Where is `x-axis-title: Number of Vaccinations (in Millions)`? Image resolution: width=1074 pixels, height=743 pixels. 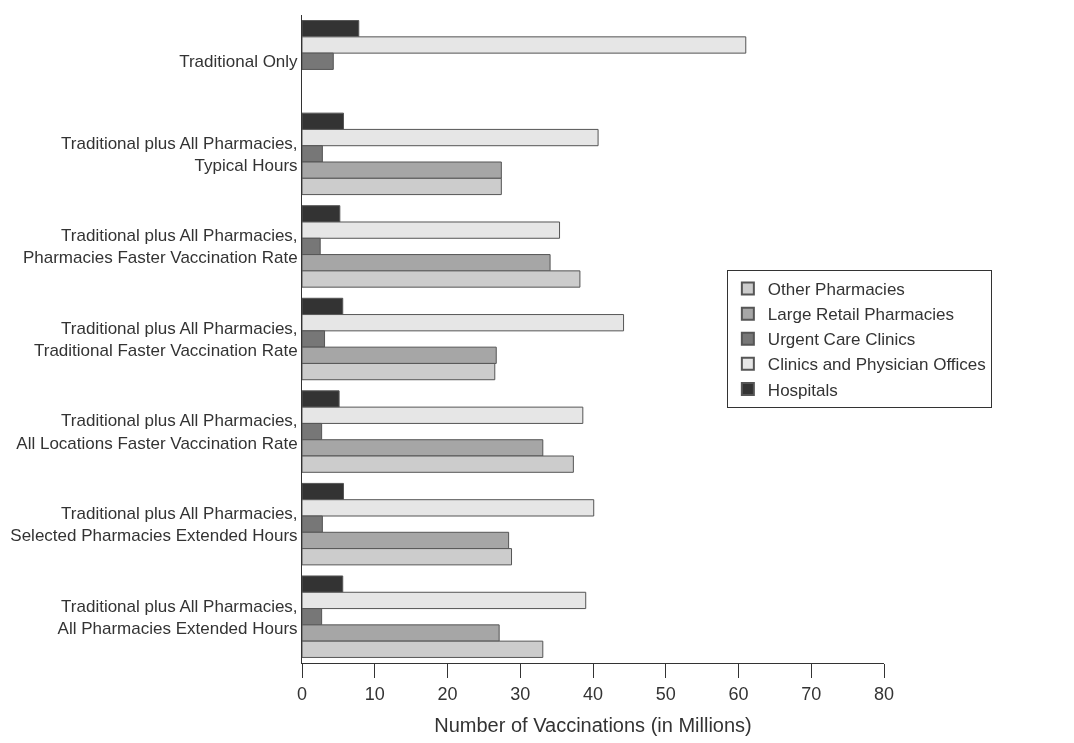 x-axis-title: Number of Vaccinations (in Millions) is located at coordinates (593, 725).